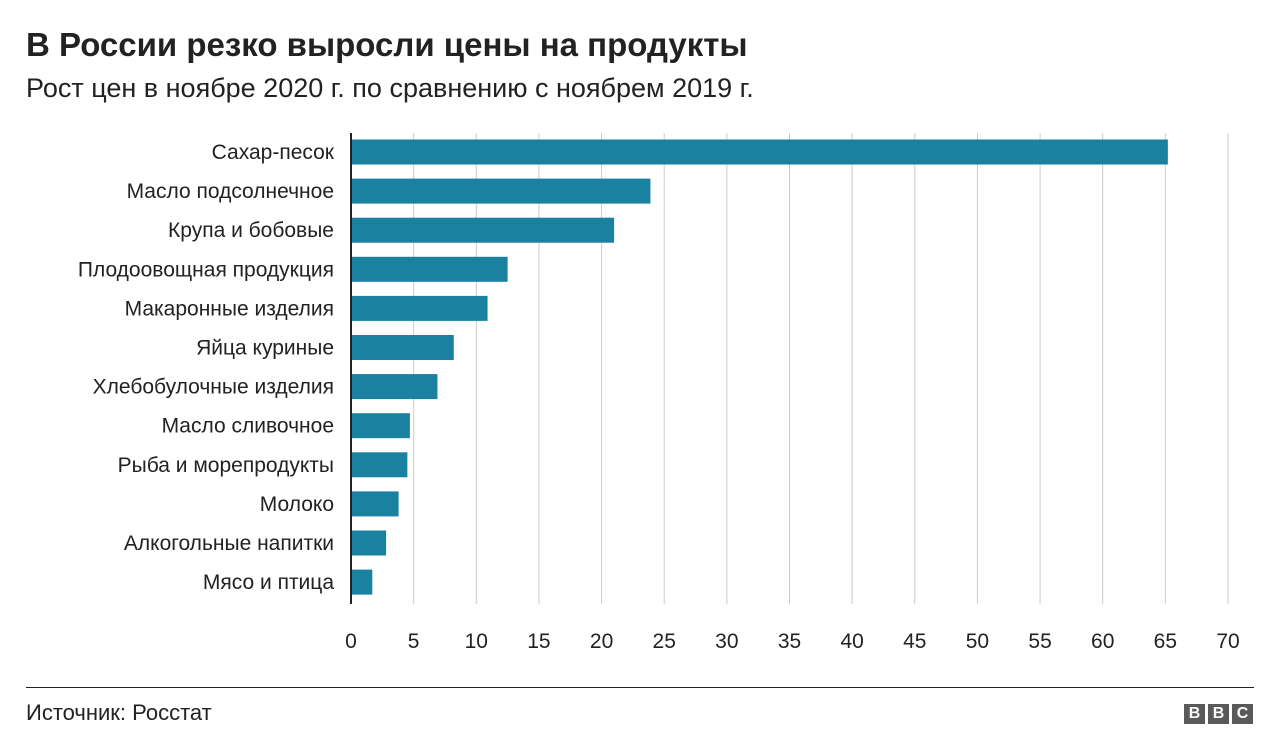 This screenshot has height=756, width=1280. What do you see at coordinates (789, 641) in the screenshot?
I see `x-tick-label: 35` at bounding box center [789, 641].